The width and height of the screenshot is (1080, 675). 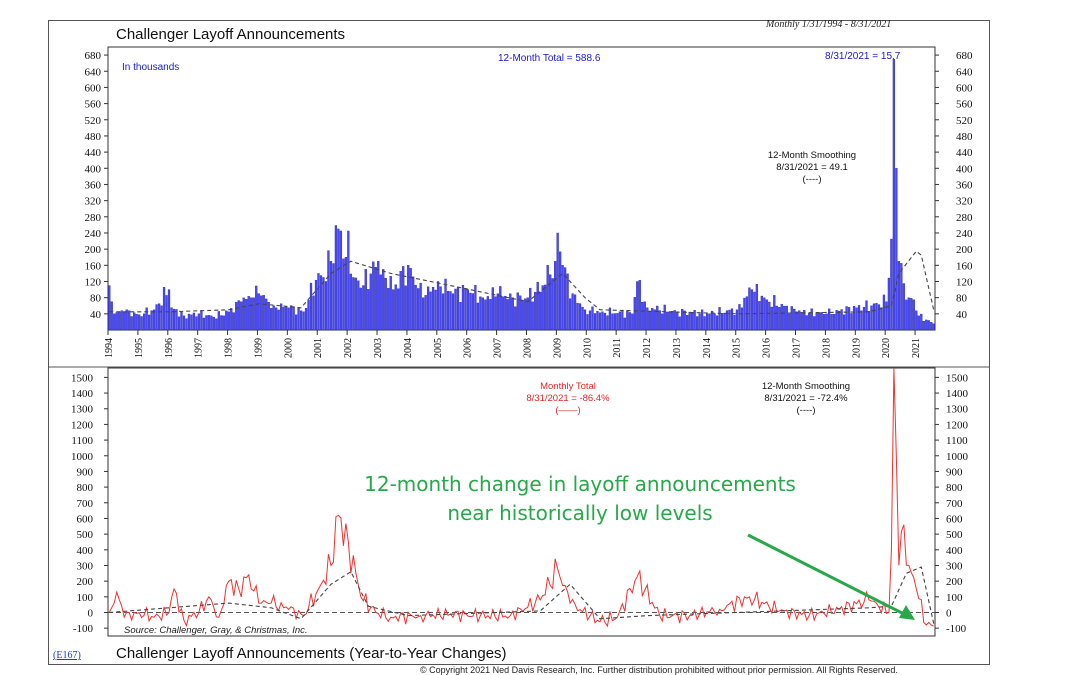 I want to click on y-tick-label-right: 500, so click(x=954, y=535).